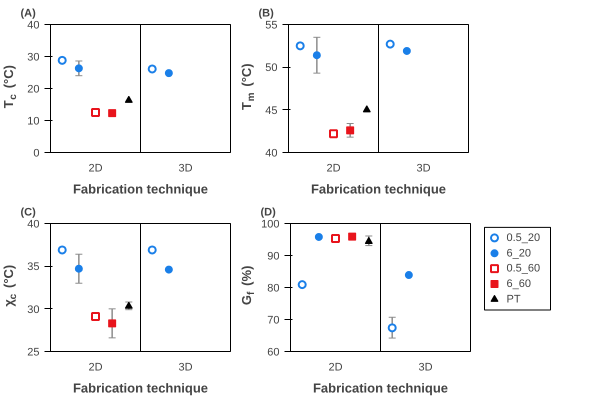 The height and width of the screenshot is (409, 600). I want to click on y-tick-label: 80, so click(273, 288).